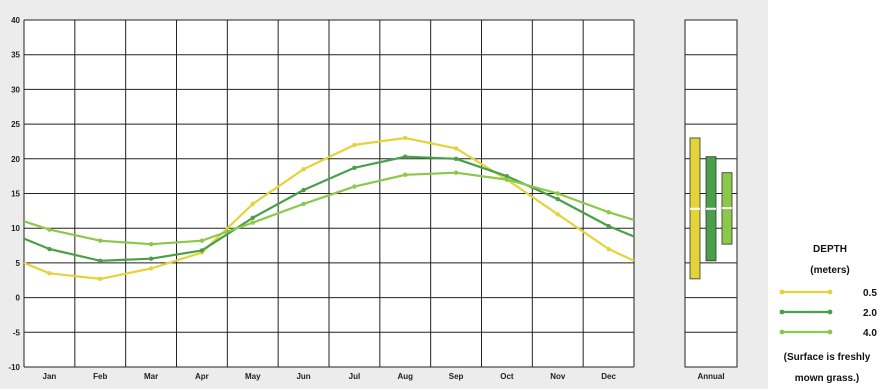  Describe the element at coordinates (15, 159) in the screenshot. I see `y-tick-label: 20` at that location.